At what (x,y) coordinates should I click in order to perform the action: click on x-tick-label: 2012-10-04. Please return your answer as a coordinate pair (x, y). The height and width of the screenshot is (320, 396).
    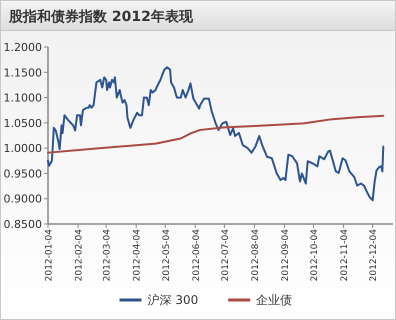
    Looking at the image, I should click on (315, 255).